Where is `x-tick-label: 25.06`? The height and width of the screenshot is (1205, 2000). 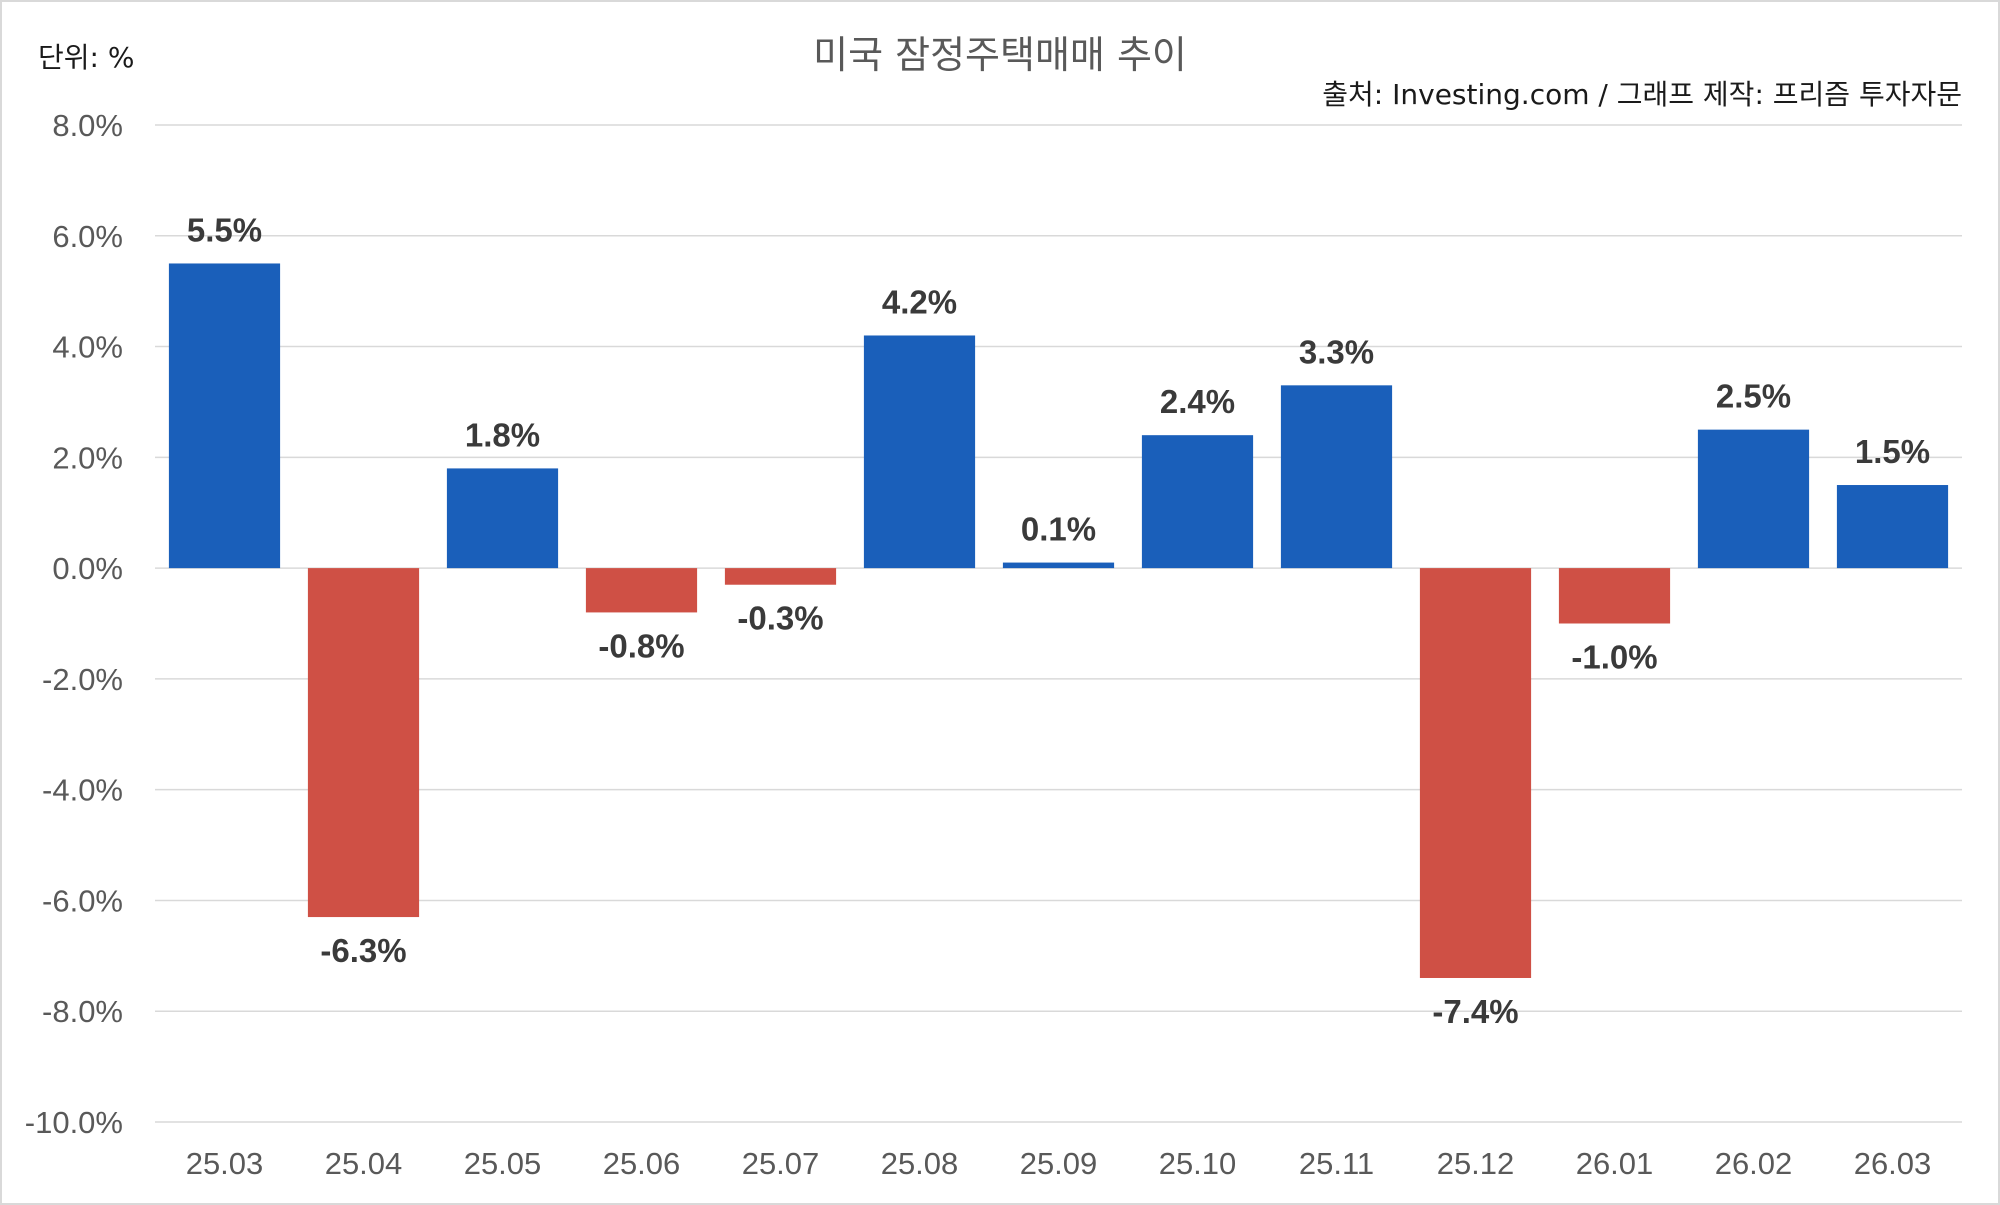 x-tick-label: 25.06 is located at coordinates (642, 1163).